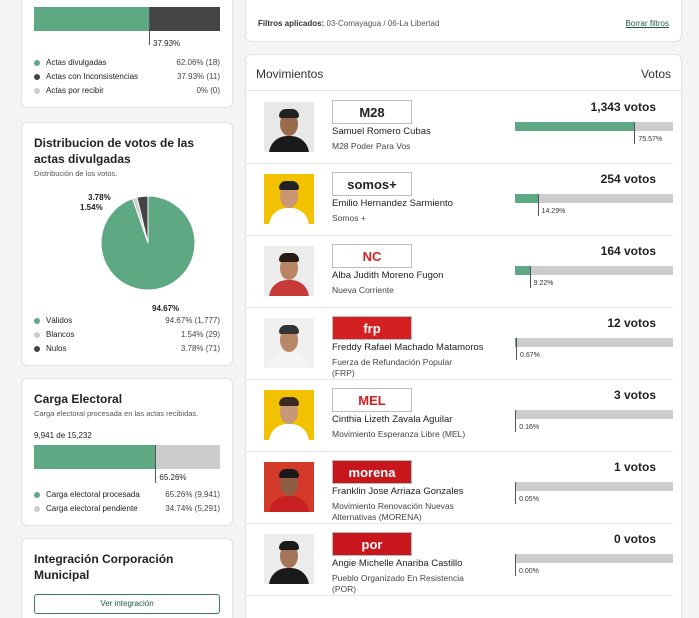  What do you see at coordinates (623, 107) in the screenshot?
I see `vote-count: 1,343 votos` at bounding box center [623, 107].